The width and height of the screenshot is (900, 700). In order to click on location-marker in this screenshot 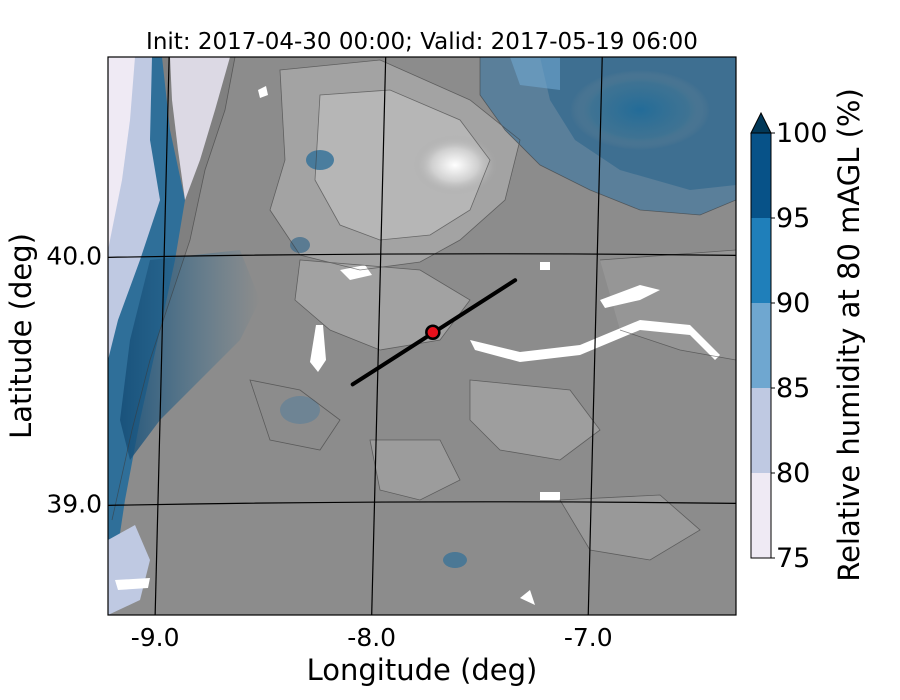, I will do `click(433, 332)`.